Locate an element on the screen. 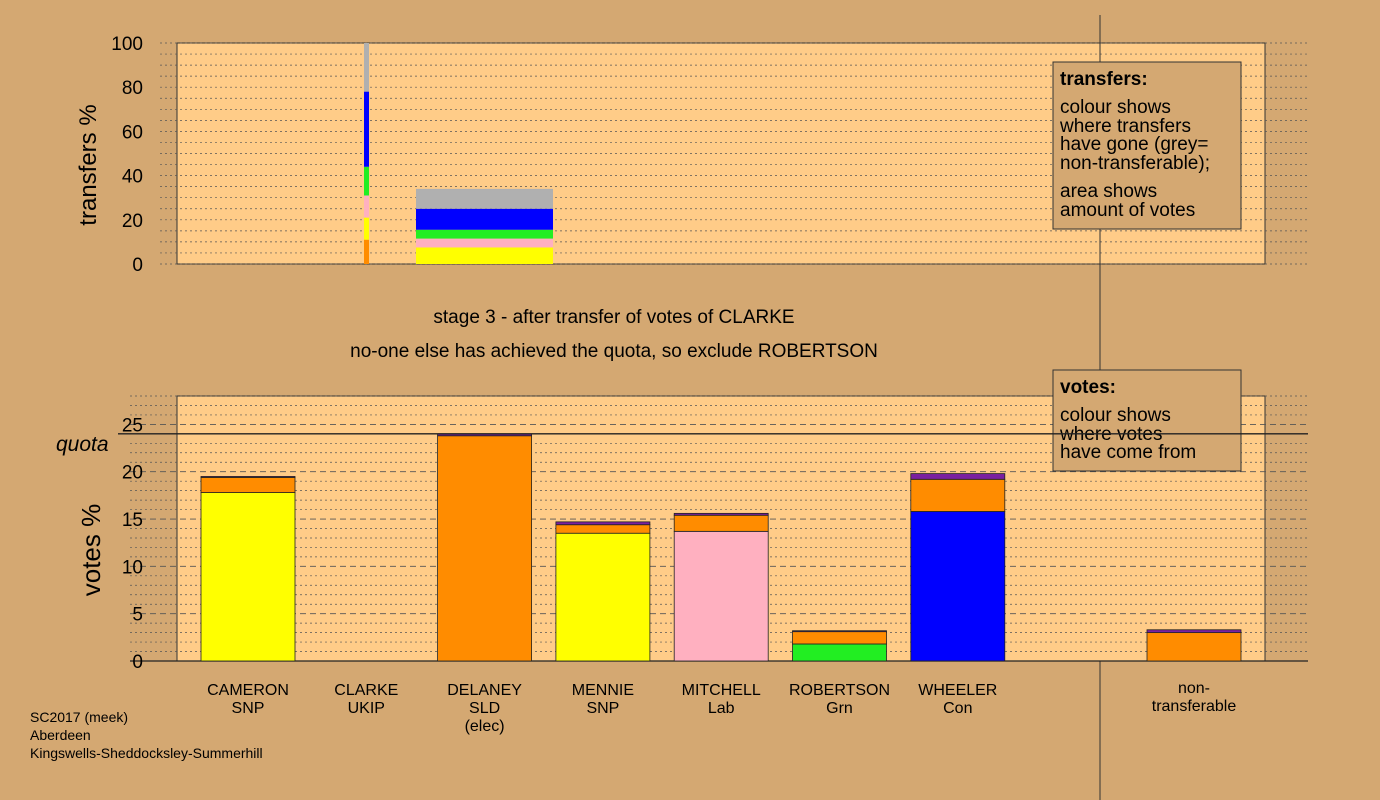 The width and height of the screenshot is (1380, 800). transfers-legend-title: transfers: is located at coordinates (1104, 79).